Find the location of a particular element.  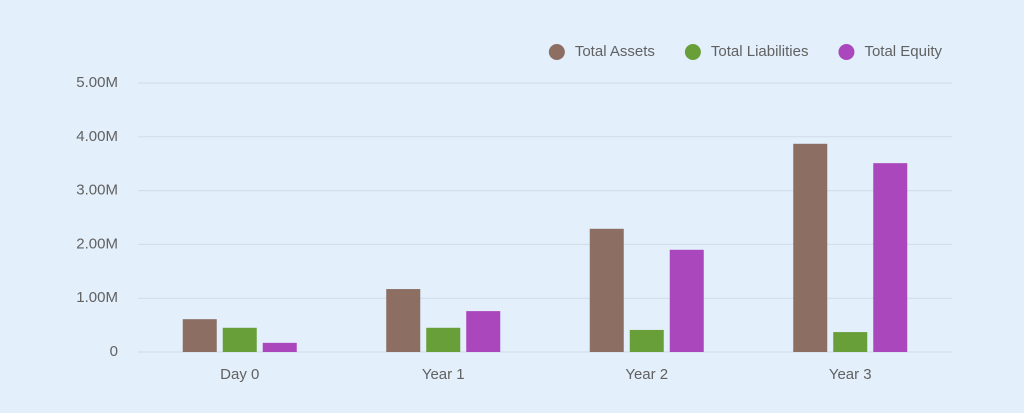

y-tick-label: 3.00M is located at coordinates (97, 190).